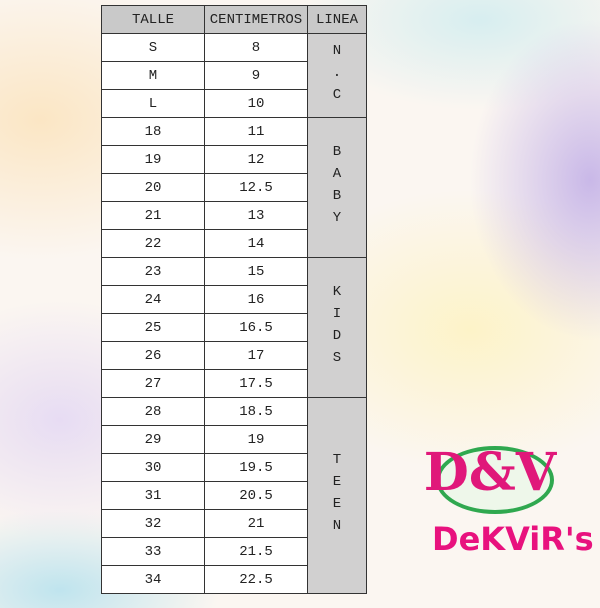 Image resolution: width=600 pixels, height=608 pixels. I want to click on cm-cell: 22.5, so click(256, 579).